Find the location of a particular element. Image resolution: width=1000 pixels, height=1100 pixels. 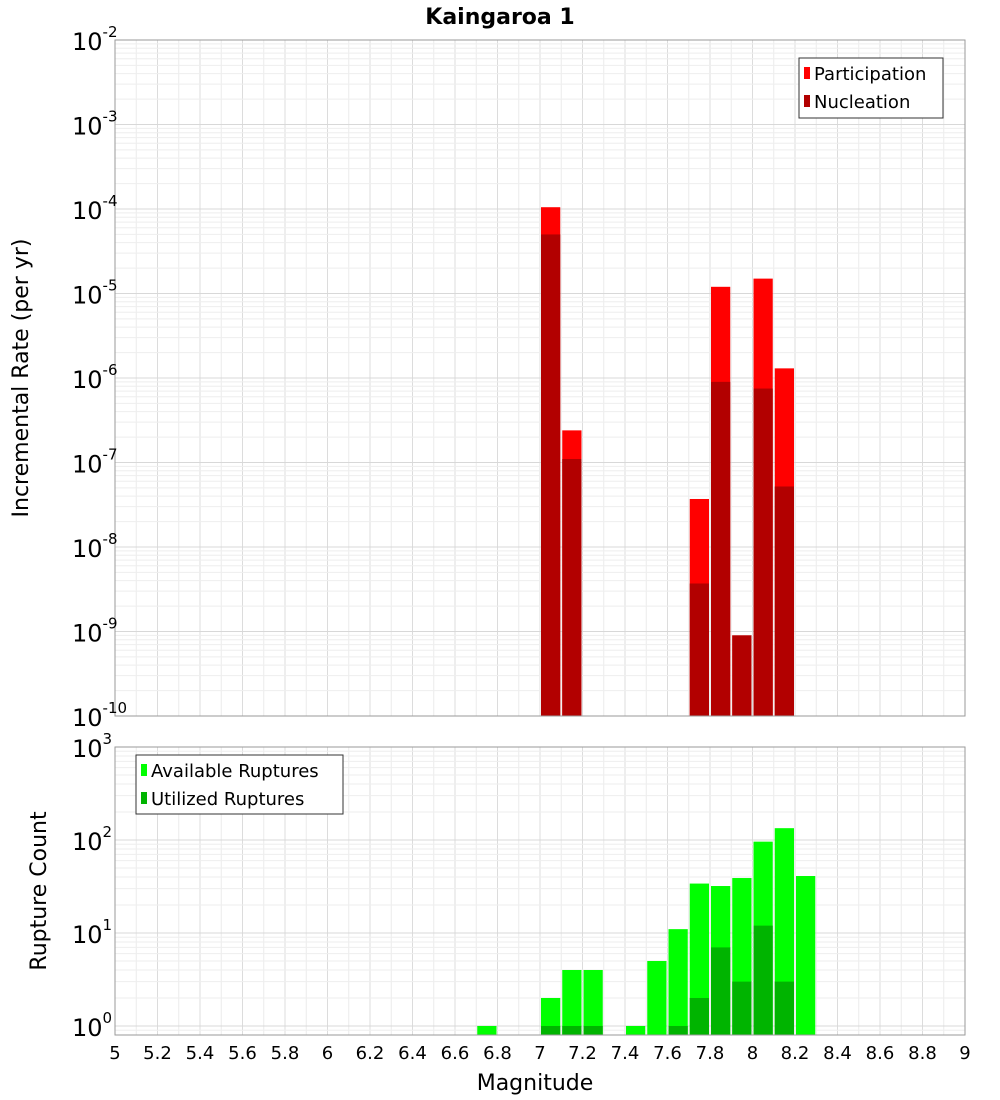

legend-label: Utilized Ruptures is located at coordinates (227, 799).